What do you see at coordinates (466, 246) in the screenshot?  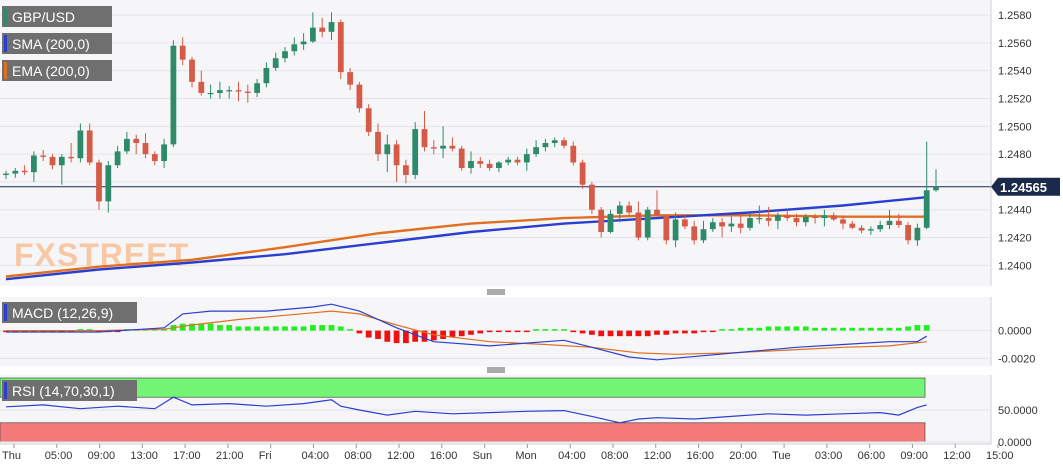 I see `ema-200-line` at bounding box center [466, 246].